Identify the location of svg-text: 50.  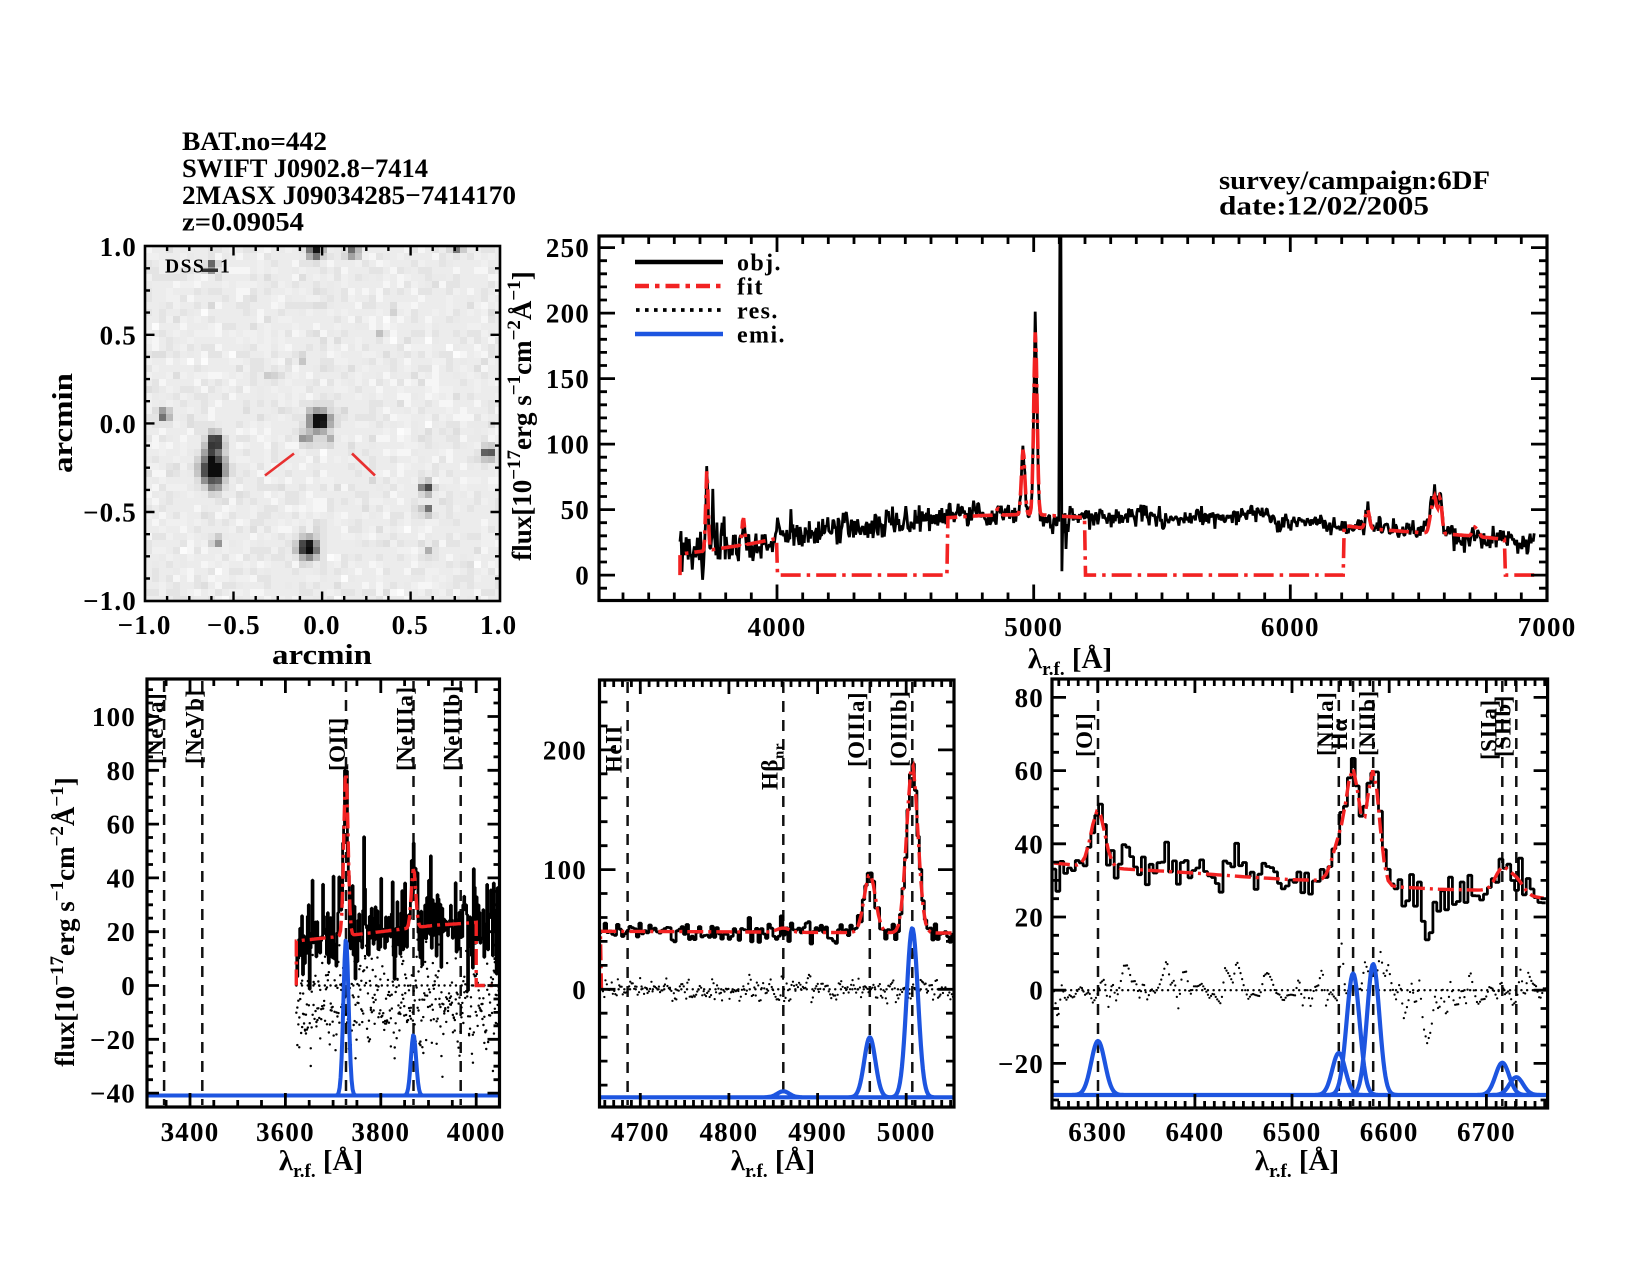
(575, 510).